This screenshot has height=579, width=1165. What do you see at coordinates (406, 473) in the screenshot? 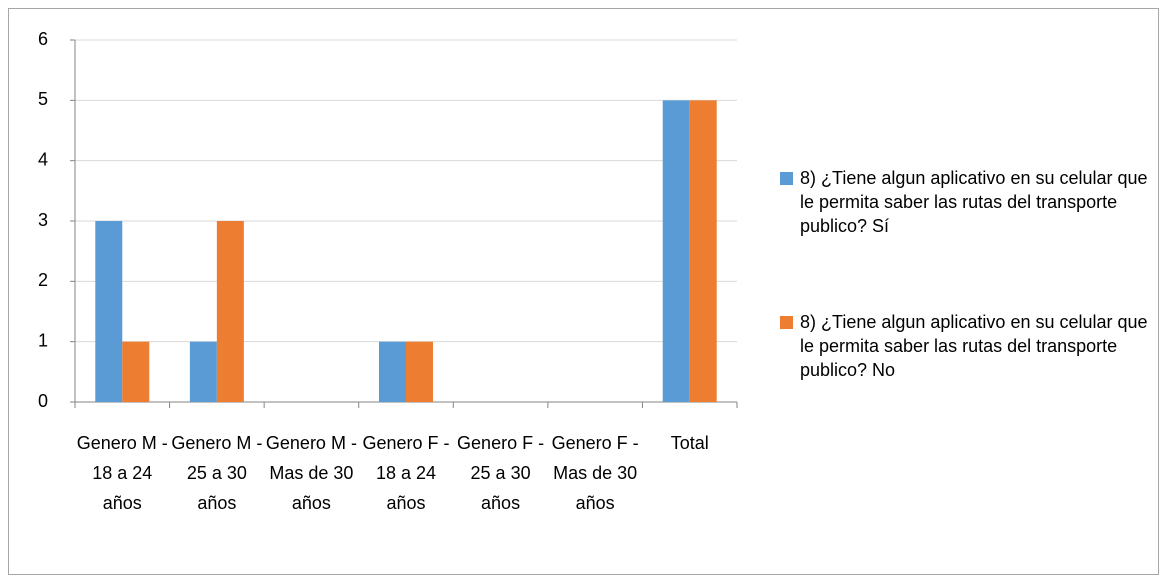
I see `x-tick-label: Genero F - 18 a 24 años` at bounding box center [406, 473].